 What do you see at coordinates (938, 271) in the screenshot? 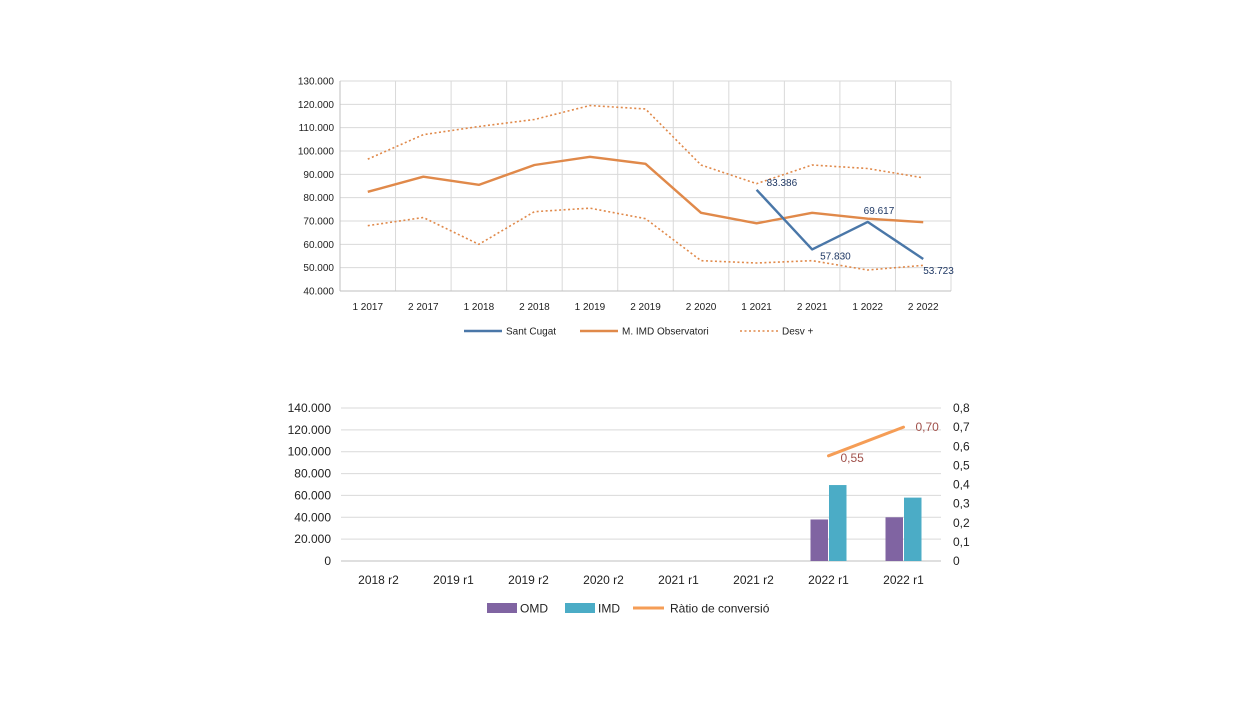
I see `data-label-sant-cugat: 53.723` at bounding box center [938, 271].